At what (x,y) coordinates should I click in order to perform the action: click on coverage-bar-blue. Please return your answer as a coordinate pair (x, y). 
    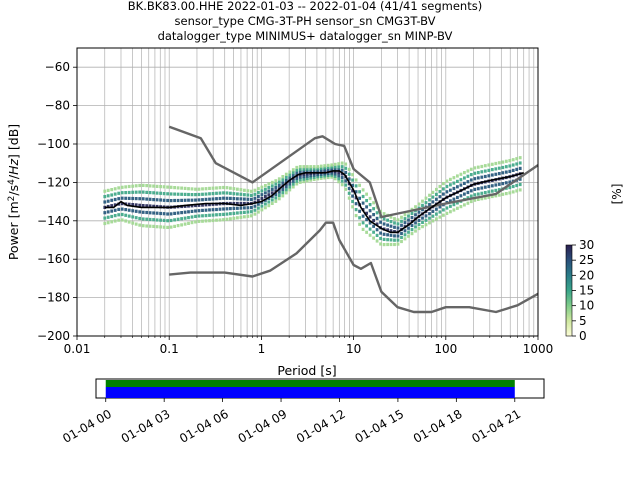
    Looking at the image, I should click on (310, 392).